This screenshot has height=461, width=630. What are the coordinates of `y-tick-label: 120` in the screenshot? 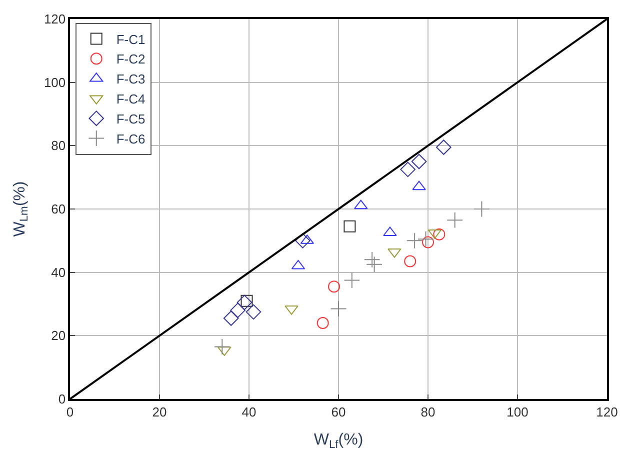 It's located at (55, 19).